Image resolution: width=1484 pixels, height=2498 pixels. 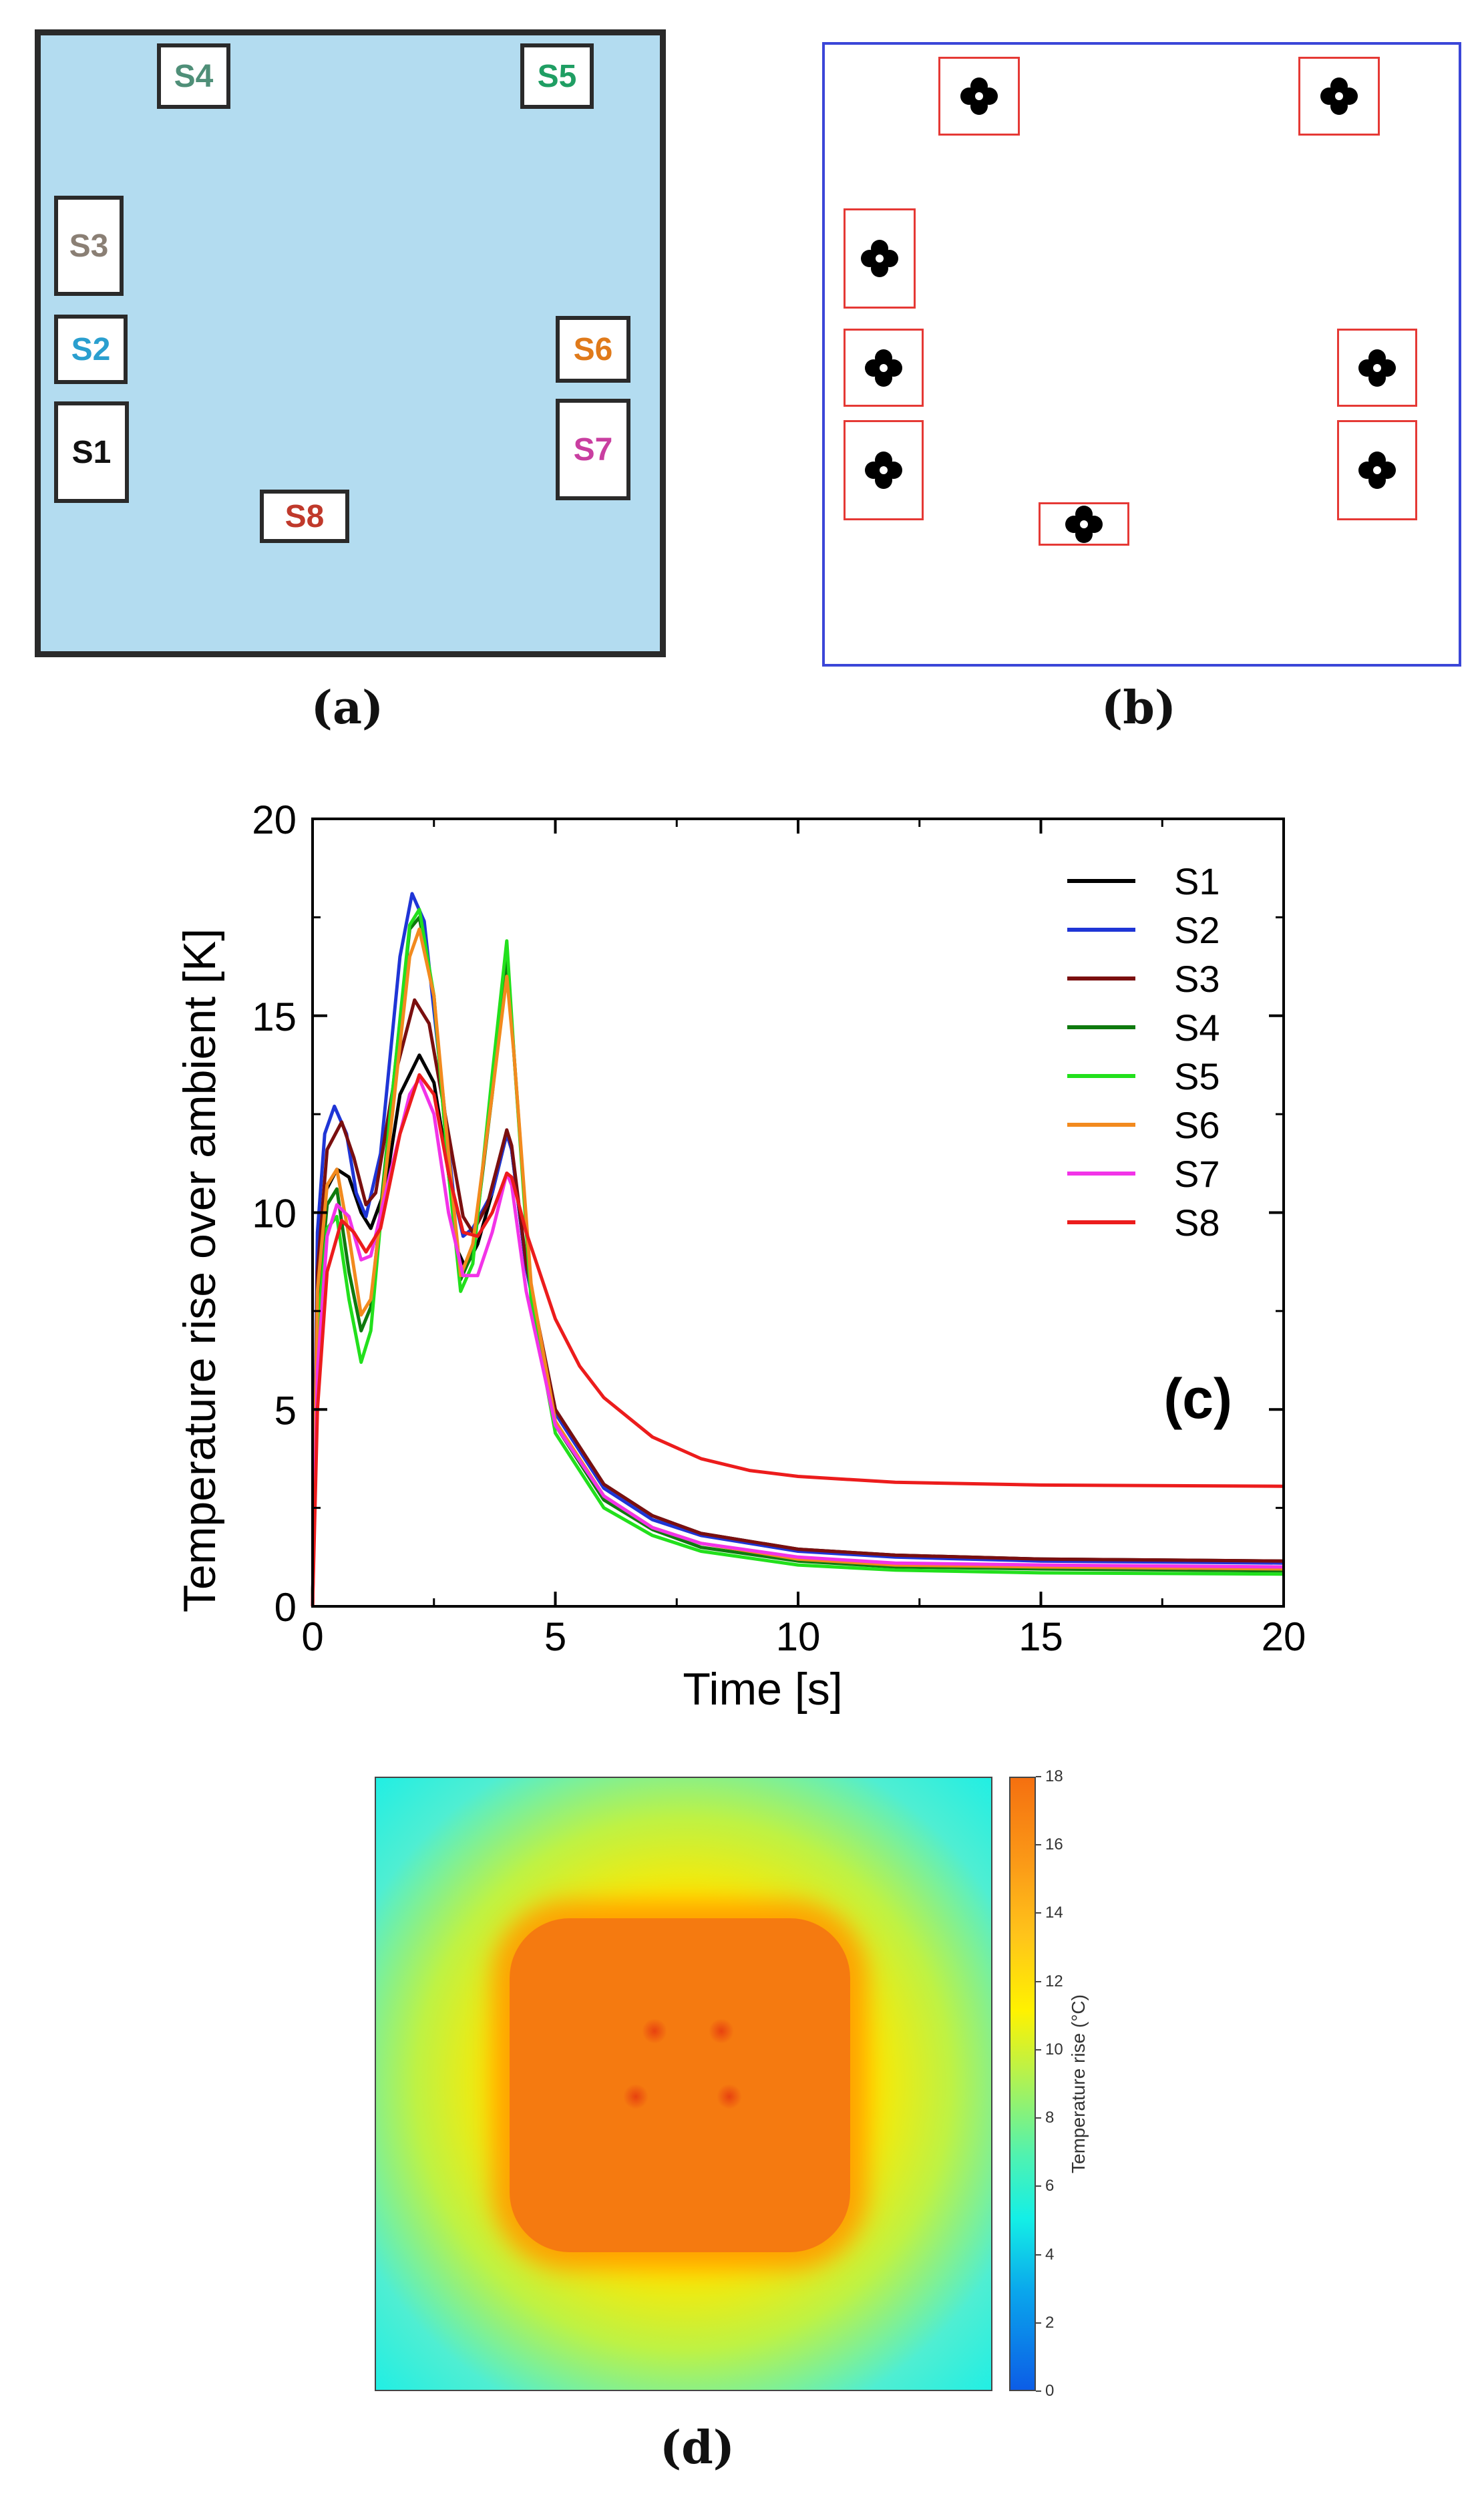 What do you see at coordinates (1284, 1637) in the screenshot?
I see `x-tick-label: 20` at bounding box center [1284, 1637].